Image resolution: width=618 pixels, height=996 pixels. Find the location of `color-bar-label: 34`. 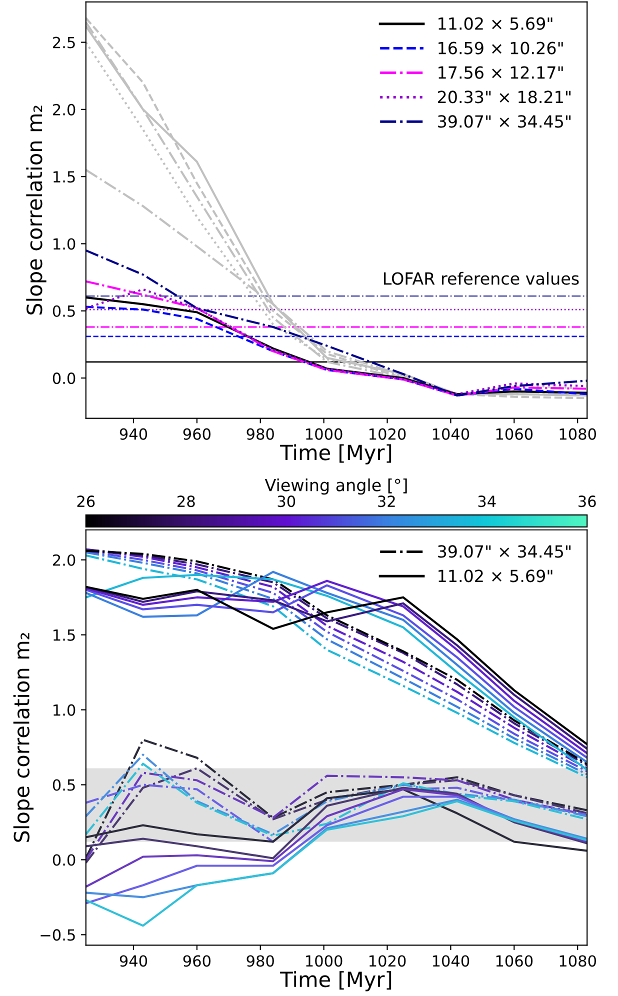

color-bar-label: 34 is located at coordinates (487, 502).